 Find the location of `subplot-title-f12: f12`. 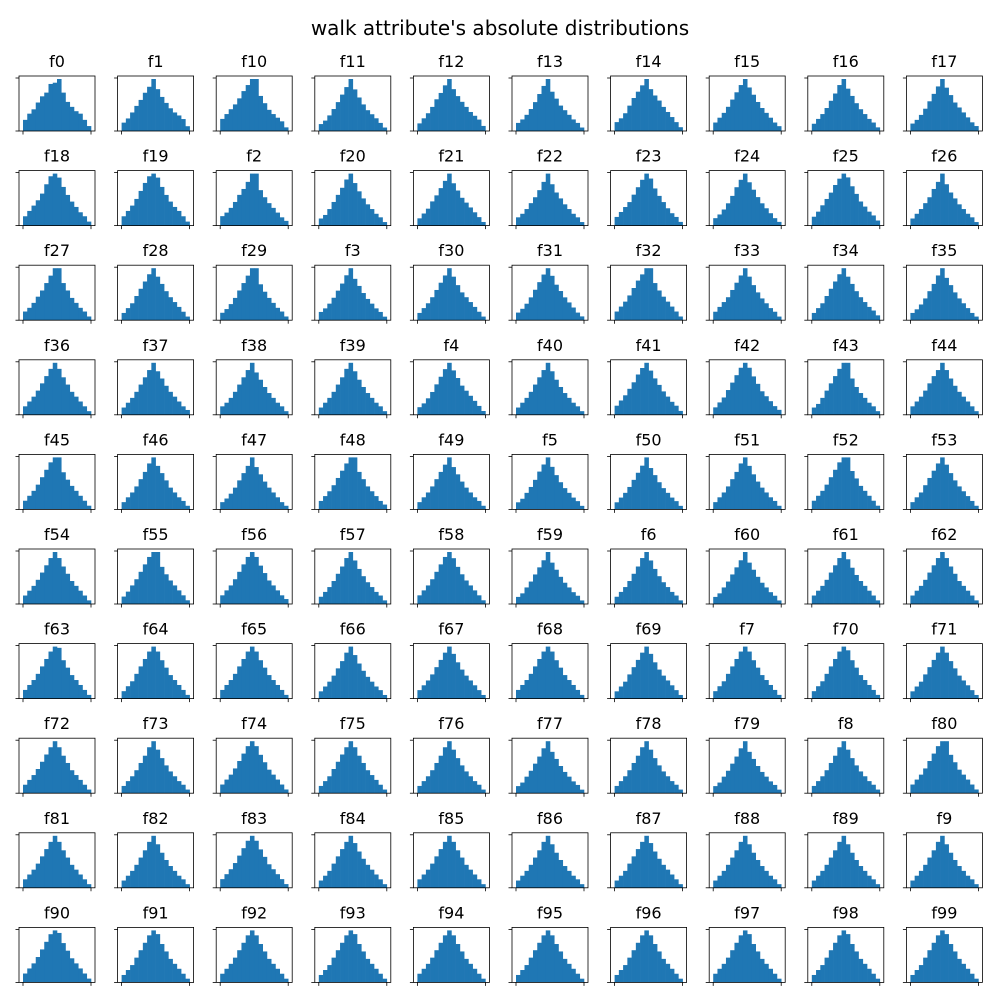

subplot-title-f12: f12 is located at coordinates (451, 61).